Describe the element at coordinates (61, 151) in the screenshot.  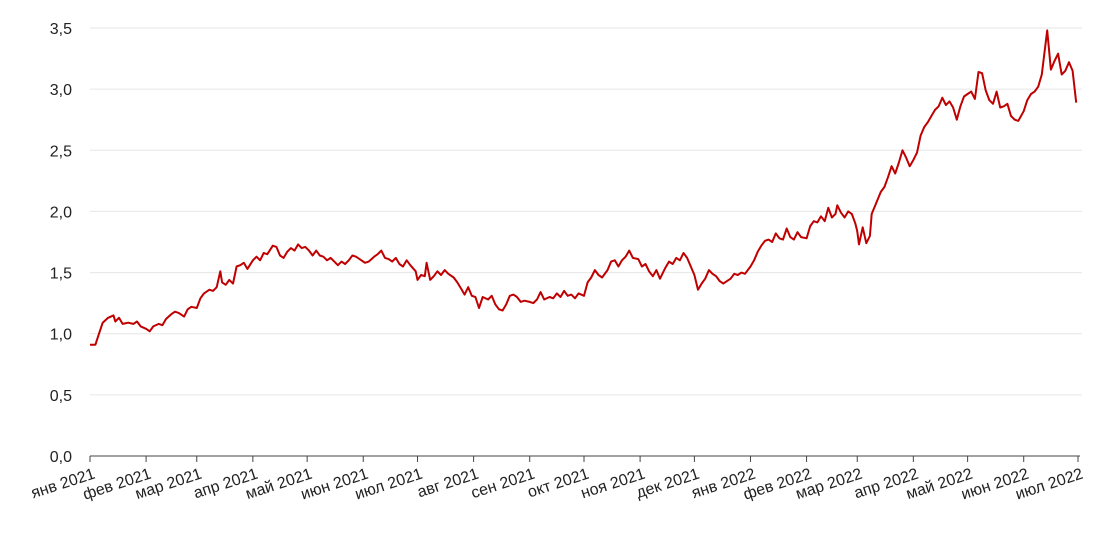
I see `y-tick-label: 2,5` at that location.